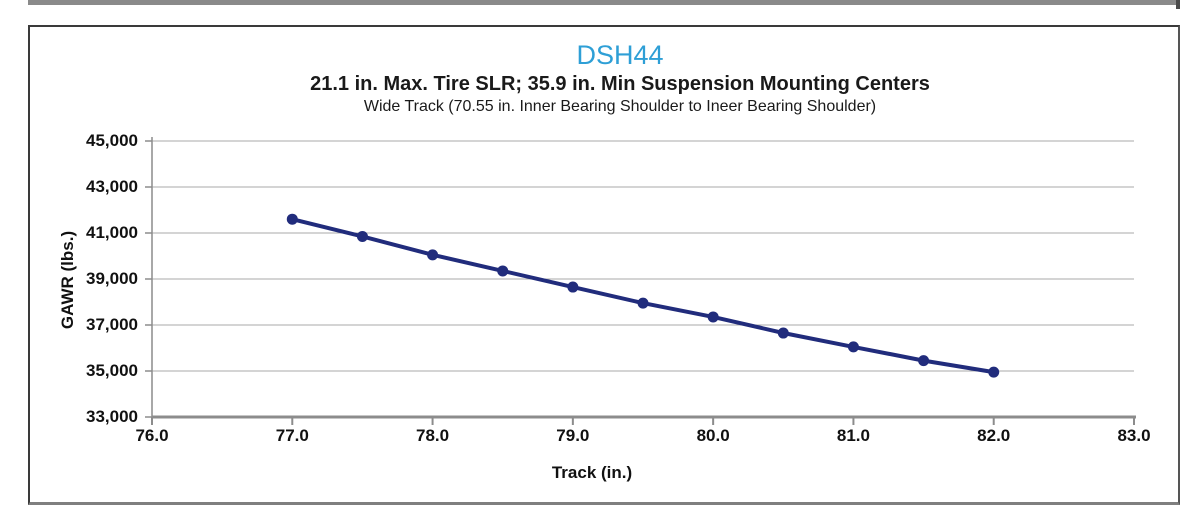 This screenshot has height=526, width=1200. What do you see at coordinates (112, 278) in the screenshot?
I see `y-tick-label: 39,000` at bounding box center [112, 278].